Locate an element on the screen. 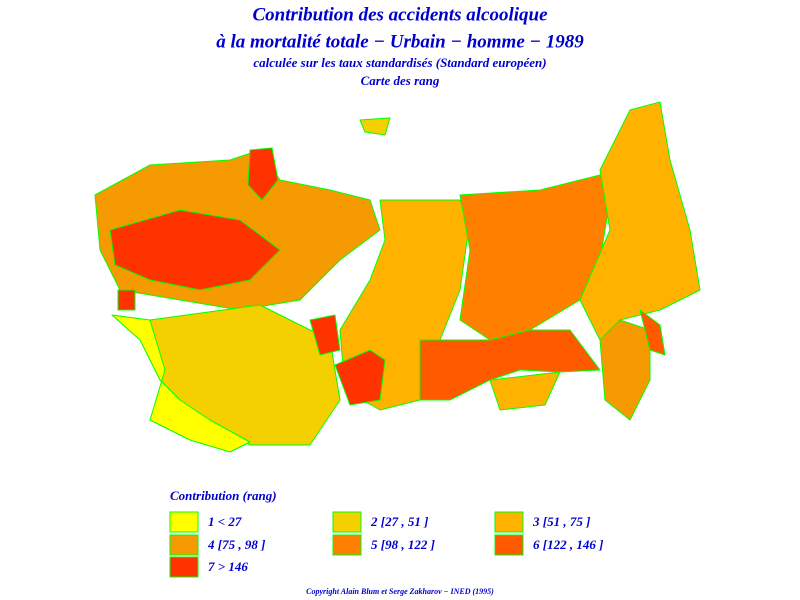  legend-label: 5 [98 , 122 ] is located at coordinates (403, 544).